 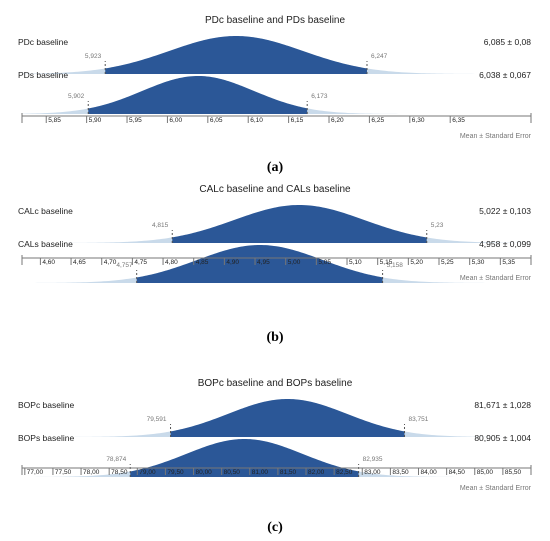 I want to click on series-value: 6,085 ± 0,08, so click(x=507, y=42).